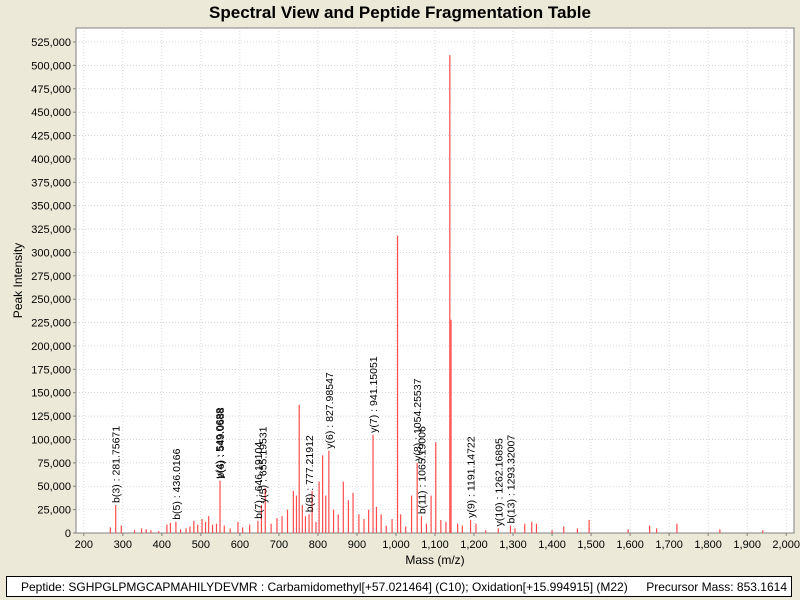 The height and width of the screenshot is (600, 800). What do you see at coordinates (51, 417) in the screenshot?
I see `y-tick-label: 125,000` at bounding box center [51, 417].